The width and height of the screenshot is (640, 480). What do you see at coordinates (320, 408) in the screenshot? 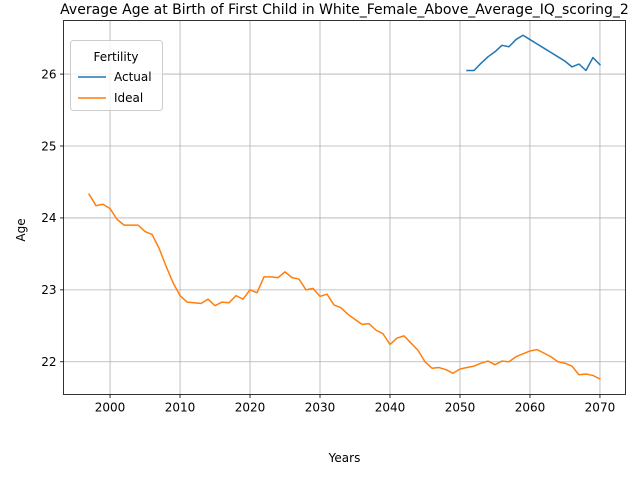
I see `x-tick-label: 2030` at bounding box center [320, 408].